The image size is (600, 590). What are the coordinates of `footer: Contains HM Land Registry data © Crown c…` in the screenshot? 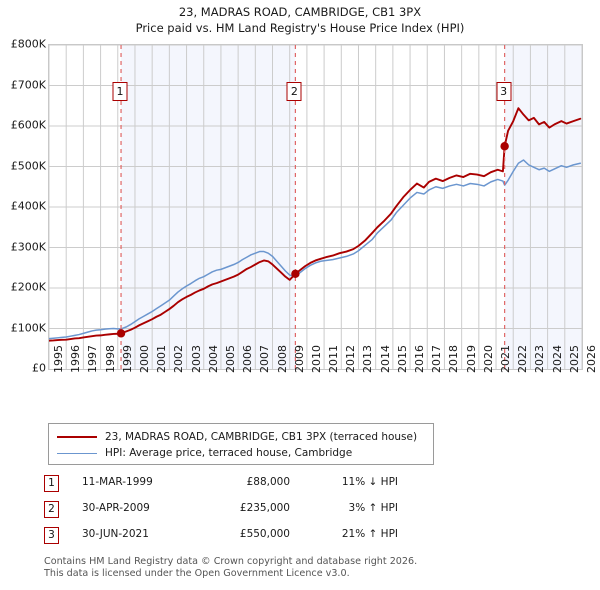 It's located at (304, 568).